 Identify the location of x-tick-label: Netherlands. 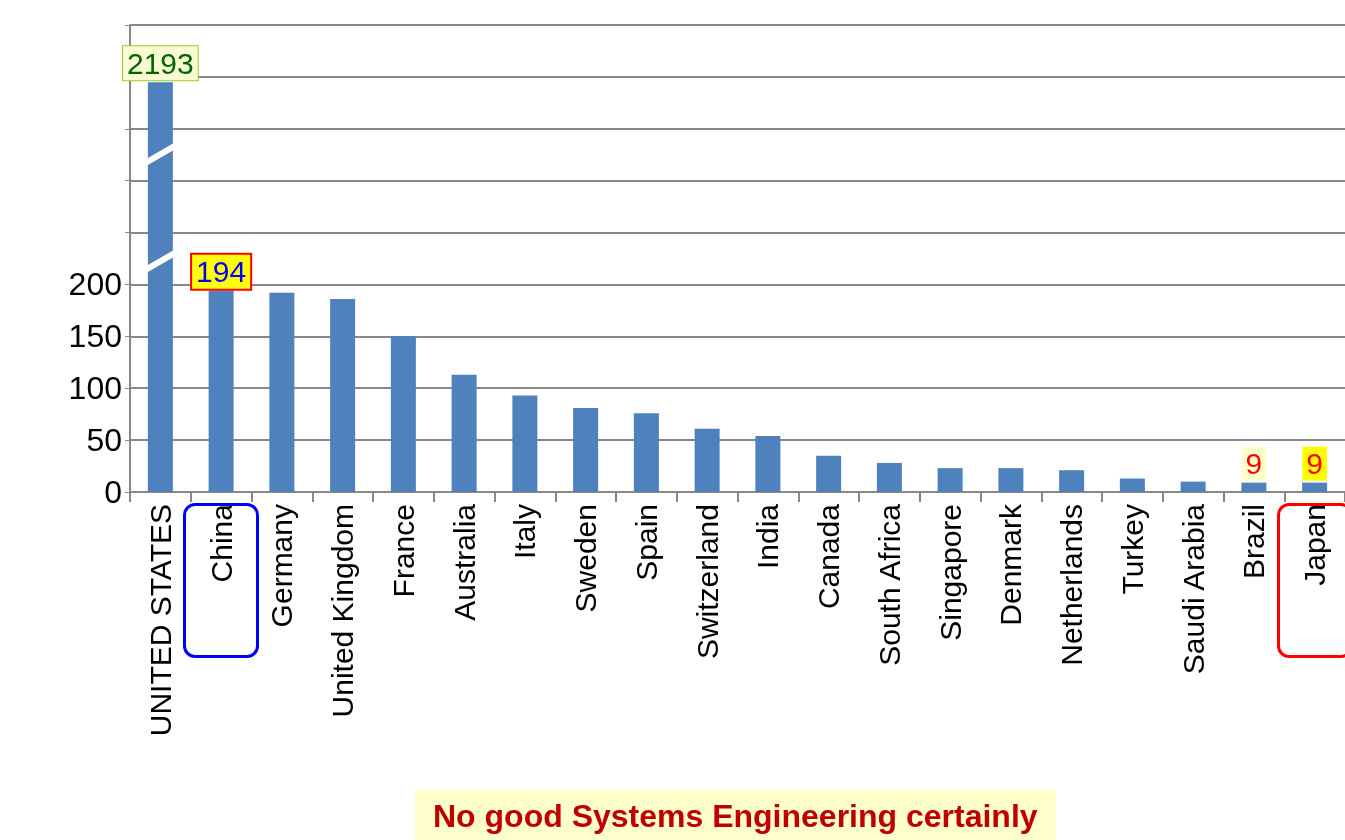
(1072, 585).